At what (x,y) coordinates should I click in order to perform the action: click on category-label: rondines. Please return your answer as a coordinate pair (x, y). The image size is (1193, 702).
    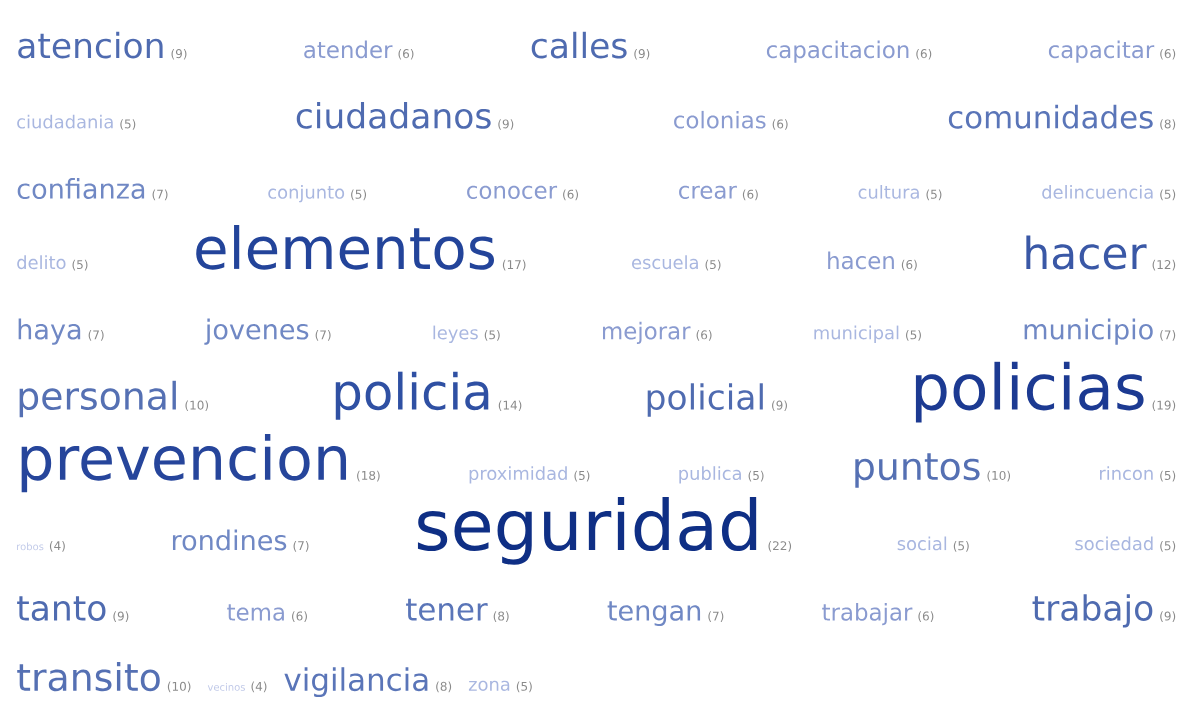
    Looking at the image, I should click on (229, 540).